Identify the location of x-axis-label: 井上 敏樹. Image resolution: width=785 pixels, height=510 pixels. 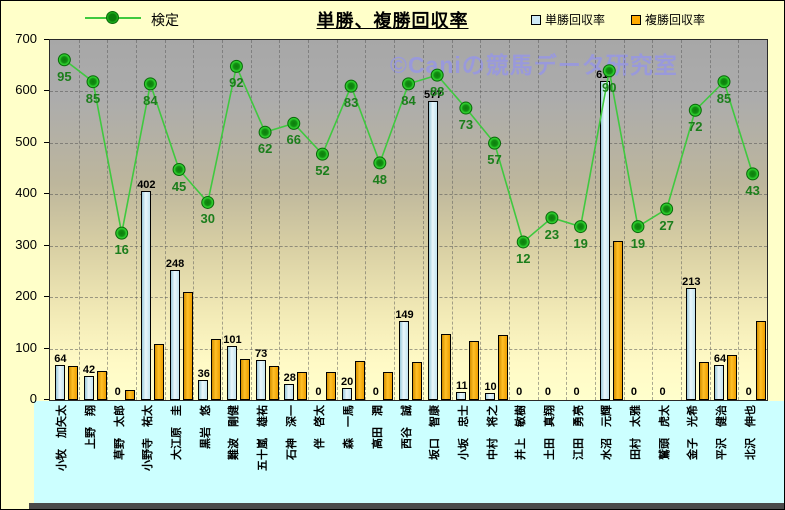
(521, 432).